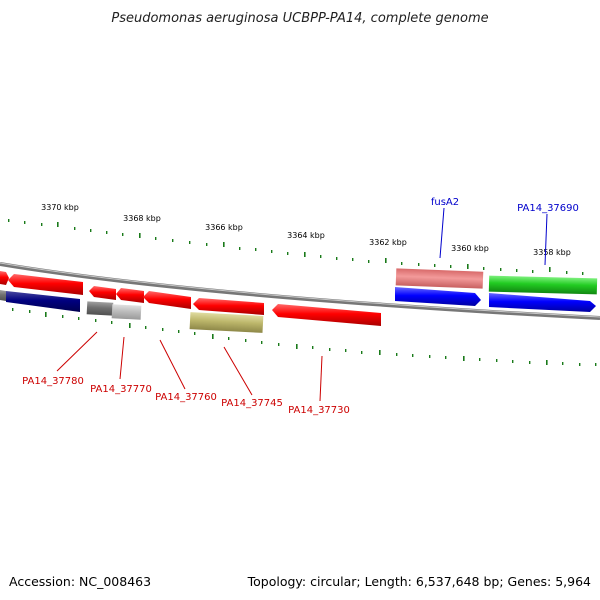 Image resolution: width=600 pixels, height=600 pixels. I want to click on kbp-label: 3368 kbp, so click(142, 218).